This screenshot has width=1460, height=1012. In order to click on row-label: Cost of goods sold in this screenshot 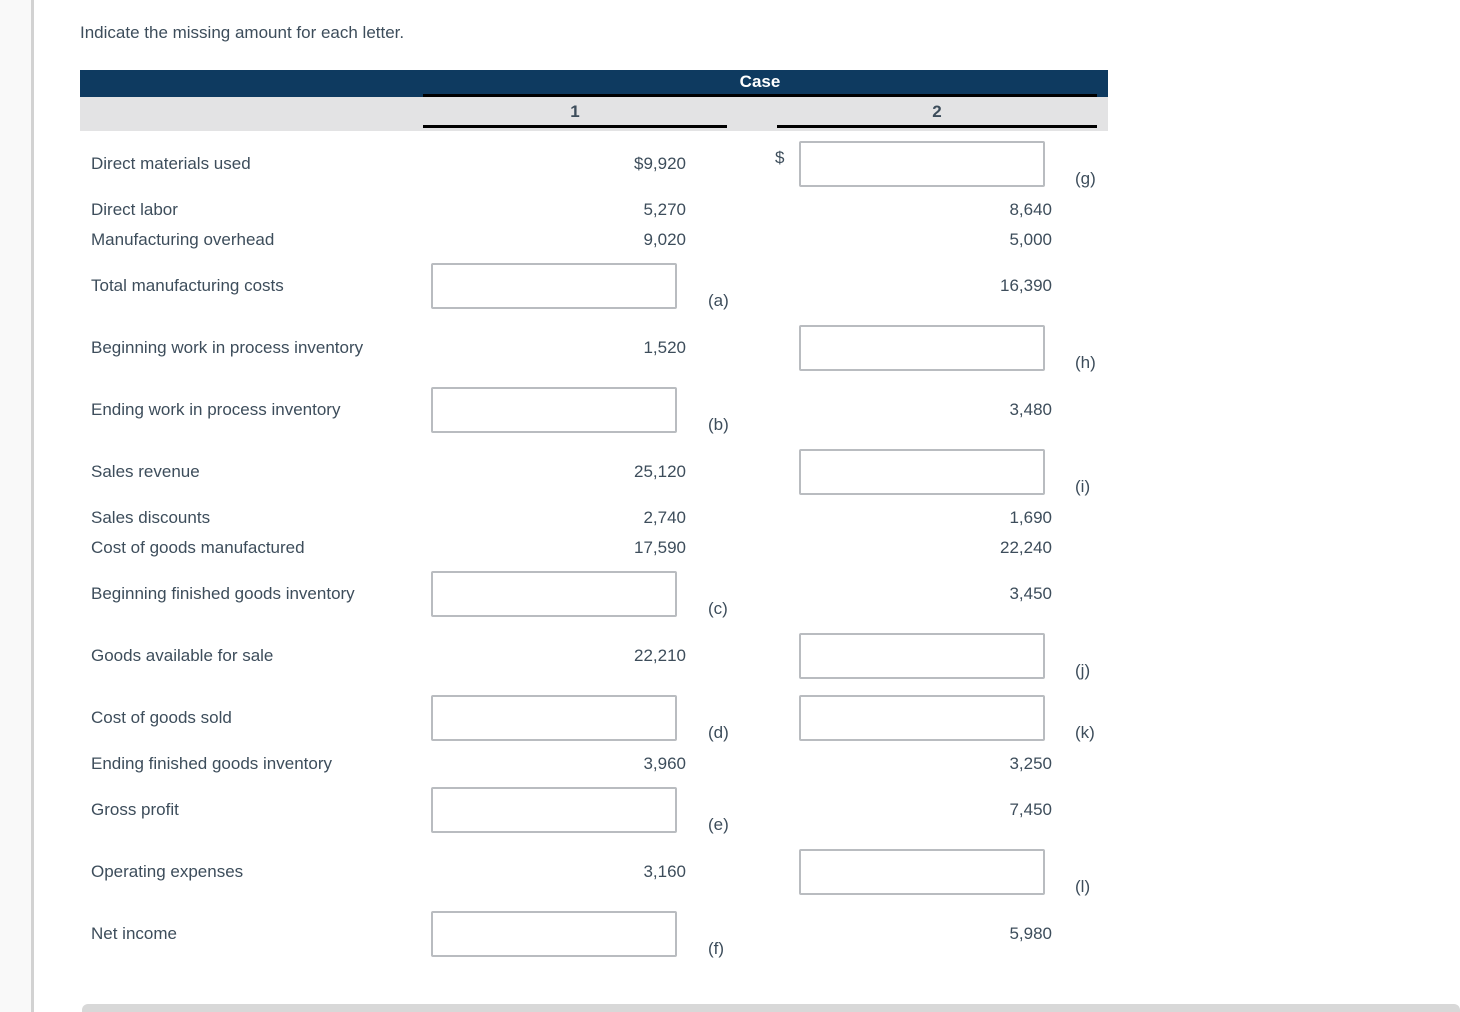, I will do `click(161, 717)`.